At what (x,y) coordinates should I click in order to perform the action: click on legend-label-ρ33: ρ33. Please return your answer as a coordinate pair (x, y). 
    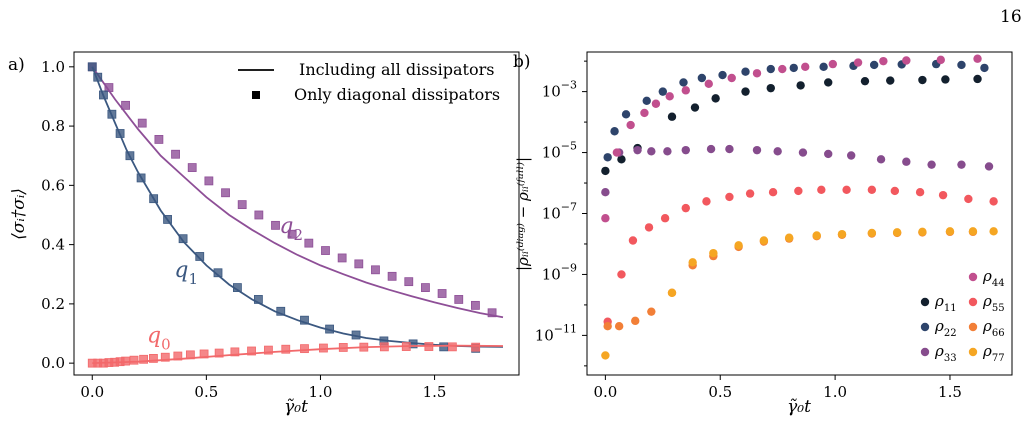
    Looking at the image, I should click on (945, 353).